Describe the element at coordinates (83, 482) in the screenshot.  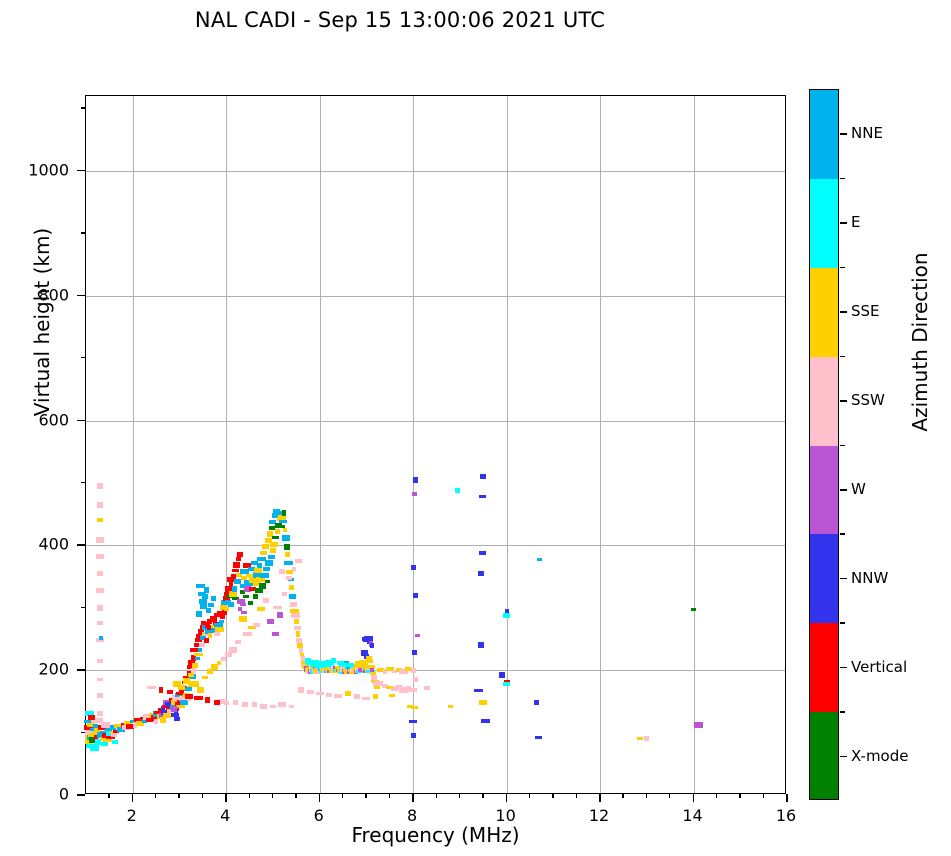
I see `y-axis-minor-tick` at that location.